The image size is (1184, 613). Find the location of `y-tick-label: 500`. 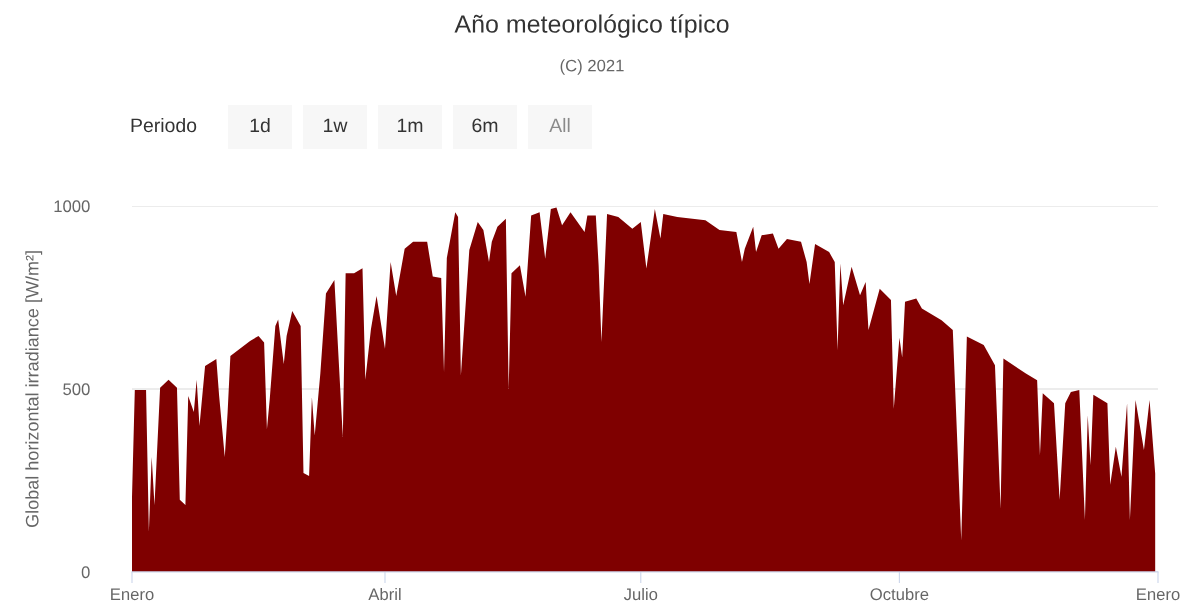

y-tick-label: 500 is located at coordinates (76, 389).